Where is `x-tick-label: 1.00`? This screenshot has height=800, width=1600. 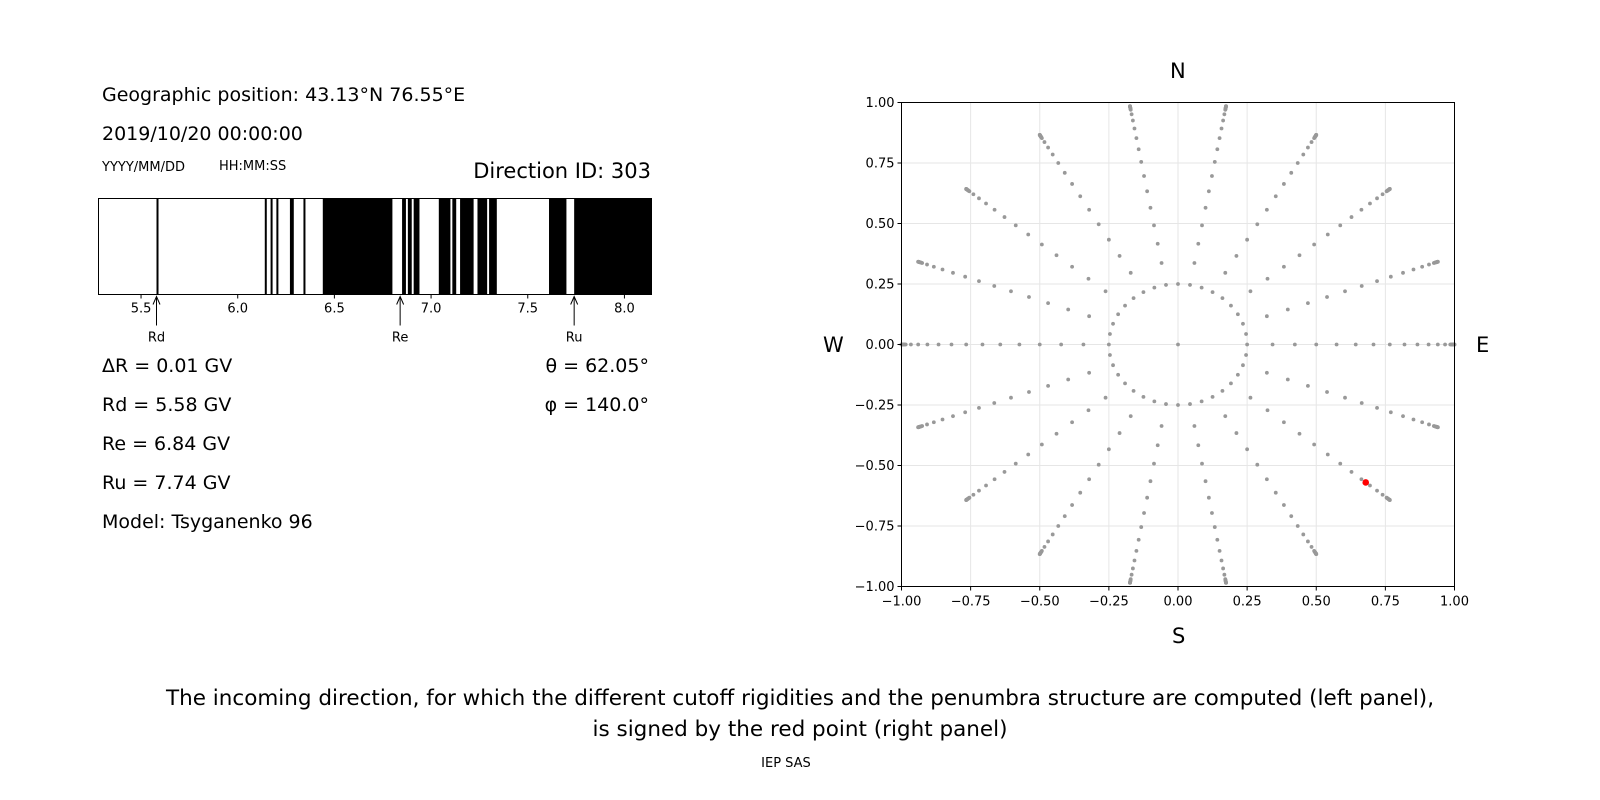
x-tick-label: 1.00 is located at coordinates (1454, 602).